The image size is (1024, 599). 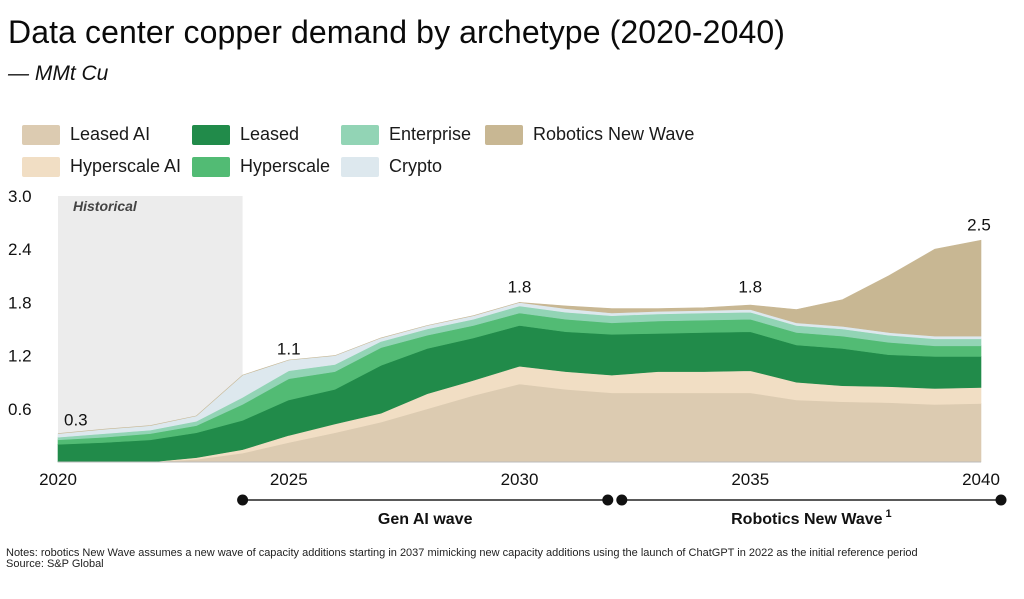 I want to click on legend-item-enterprise: Enterprise, so click(x=406, y=134).